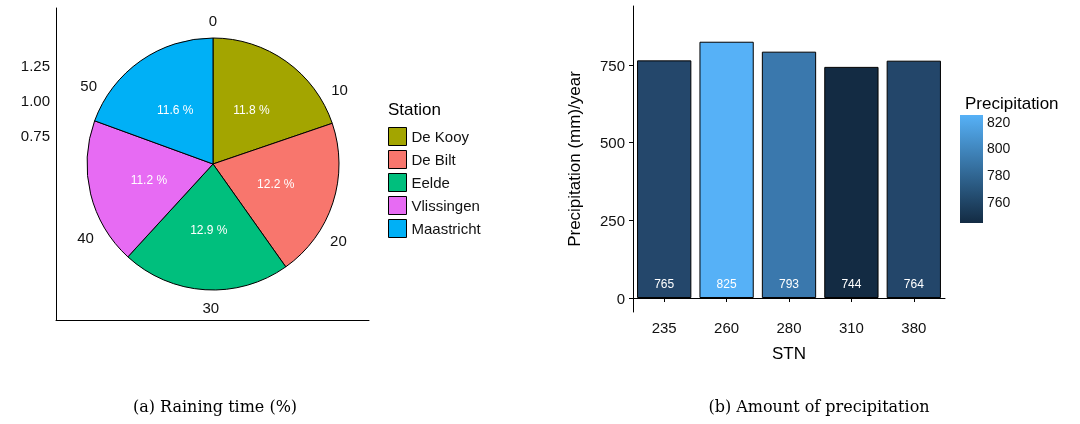  I want to click on y-tick-label: 500, so click(612, 143).